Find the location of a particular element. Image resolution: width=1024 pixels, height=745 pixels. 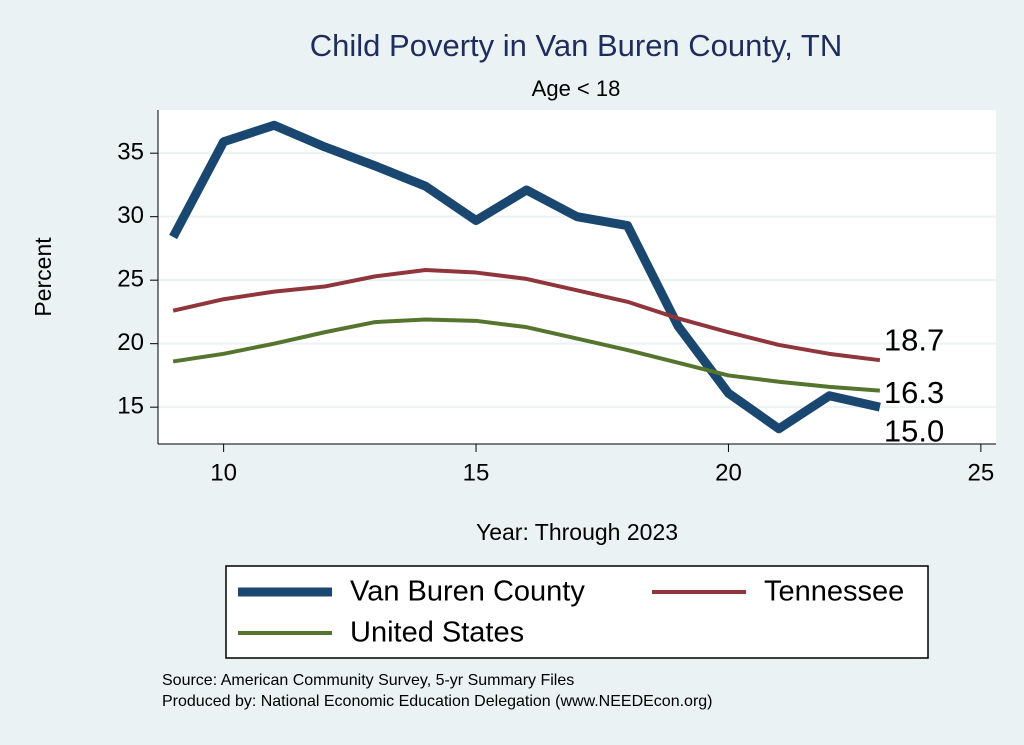

x-tick-label: 25 is located at coordinates (981, 472).